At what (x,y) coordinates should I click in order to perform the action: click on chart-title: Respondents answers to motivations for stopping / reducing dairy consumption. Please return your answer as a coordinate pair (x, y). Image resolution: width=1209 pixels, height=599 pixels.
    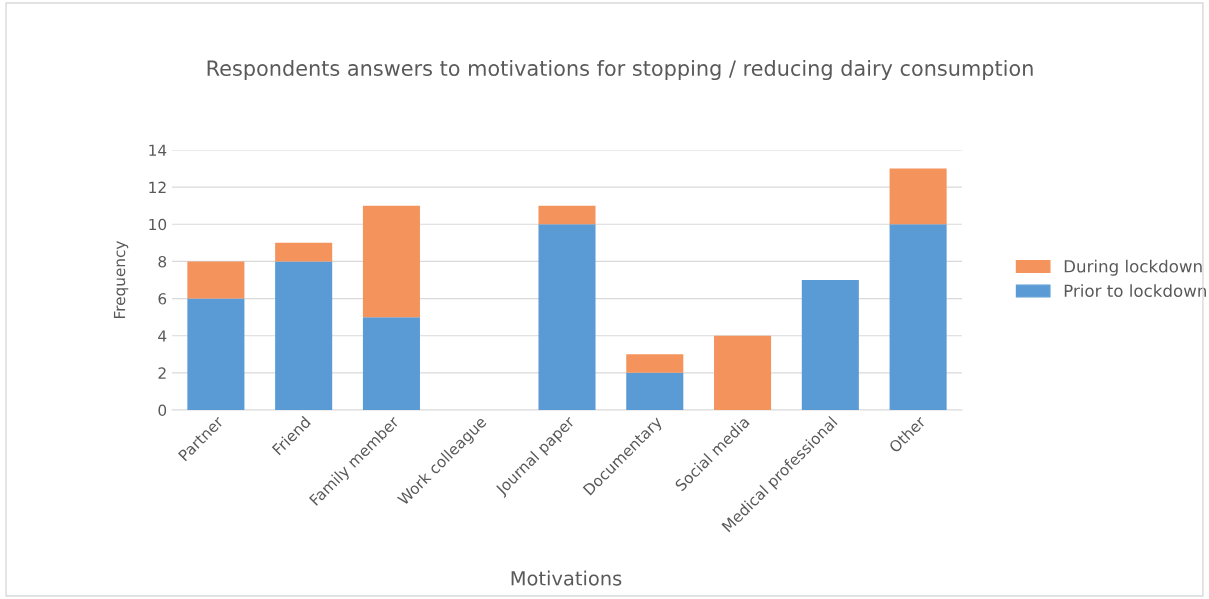
    Looking at the image, I should click on (620, 70).